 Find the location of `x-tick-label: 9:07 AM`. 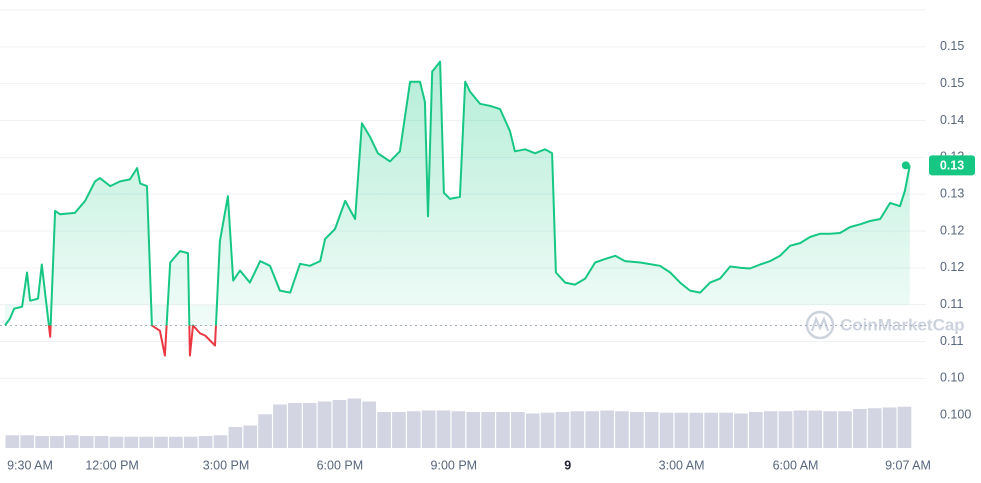

x-tick-label: 9:07 AM is located at coordinates (908, 465).